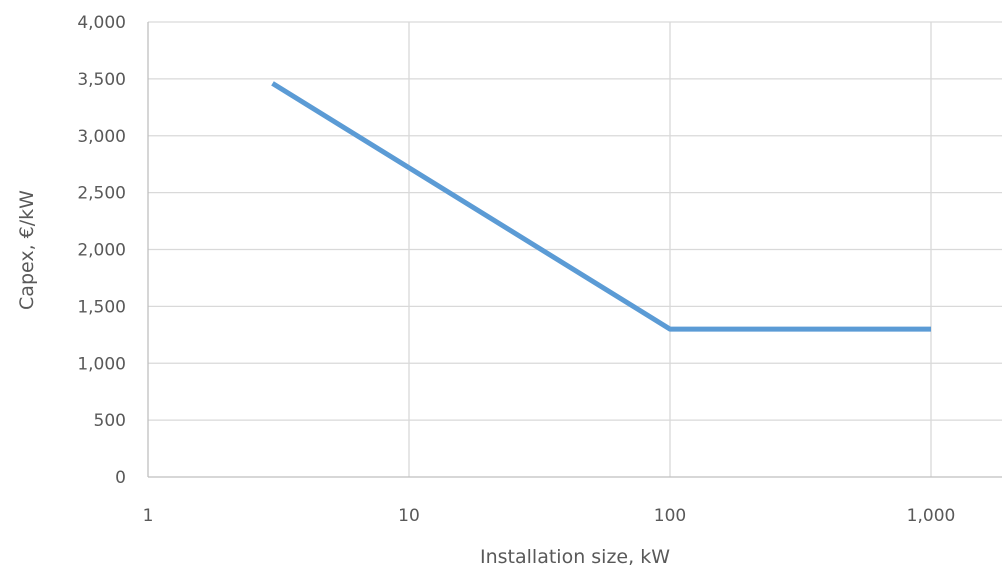  What do you see at coordinates (101, 307) in the screenshot?
I see `y-tick-label: 1,500` at bounding box center [101, 307].